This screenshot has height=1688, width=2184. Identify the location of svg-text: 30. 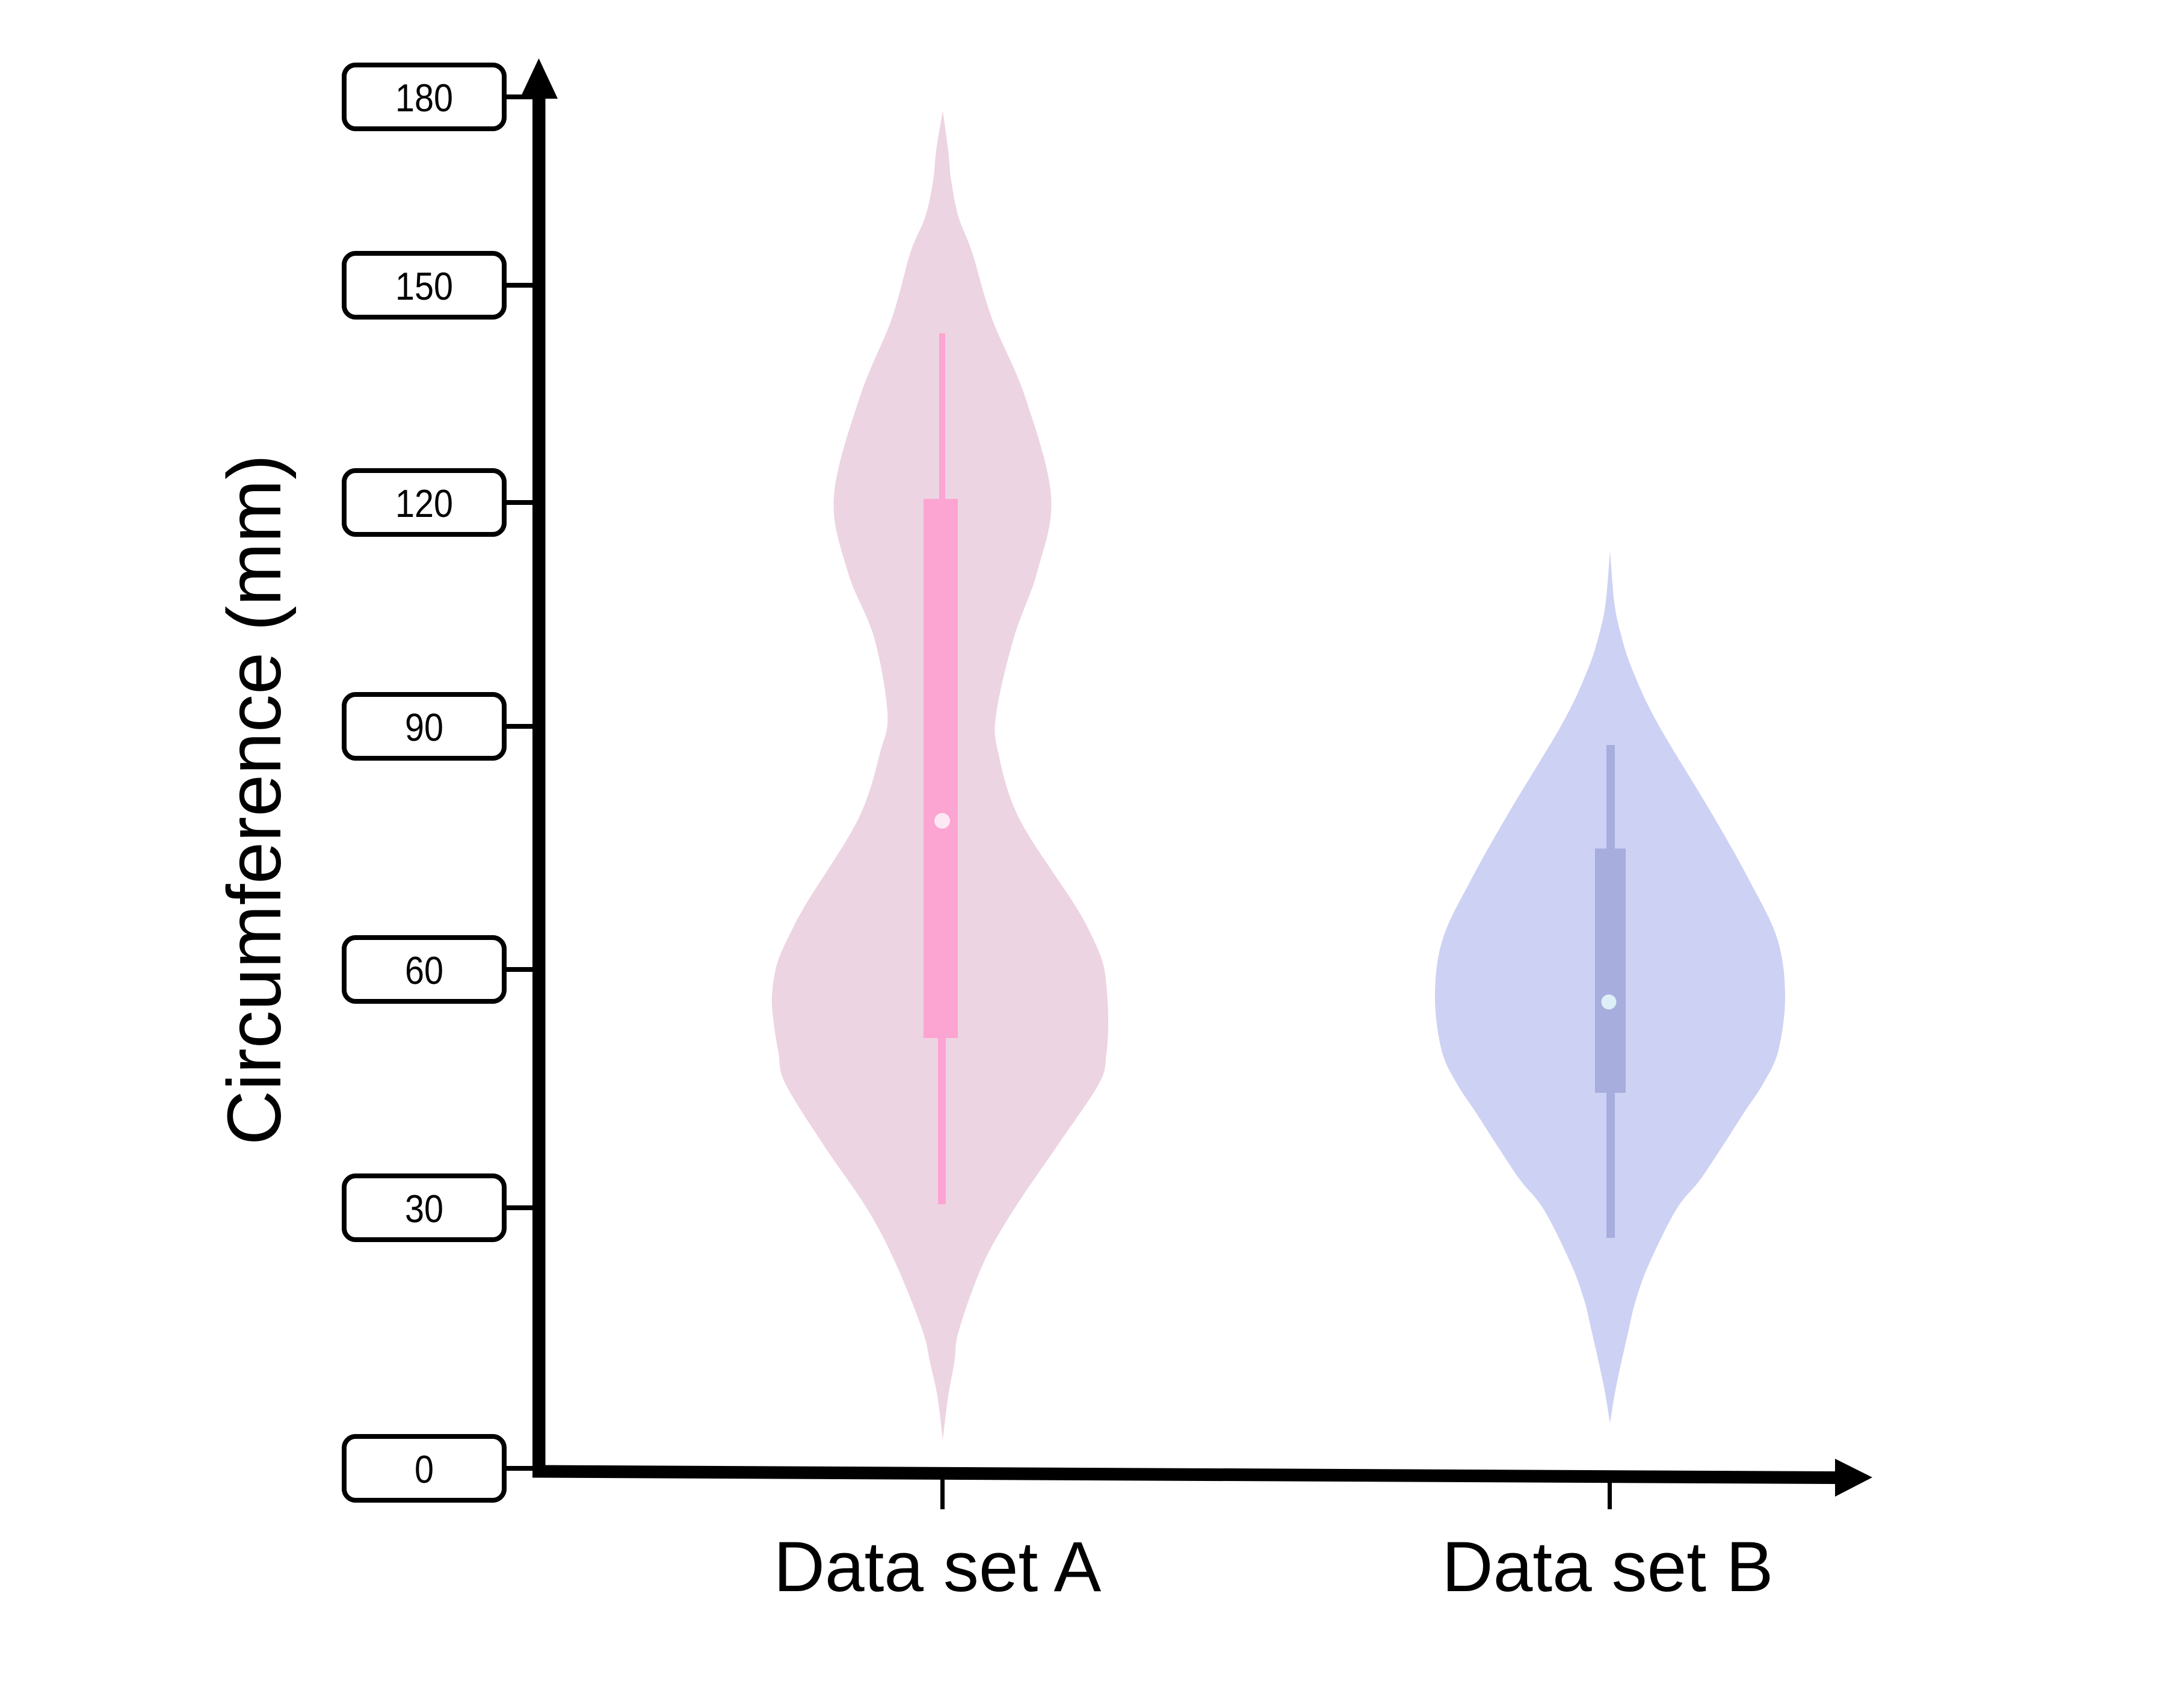
(424, 1209).